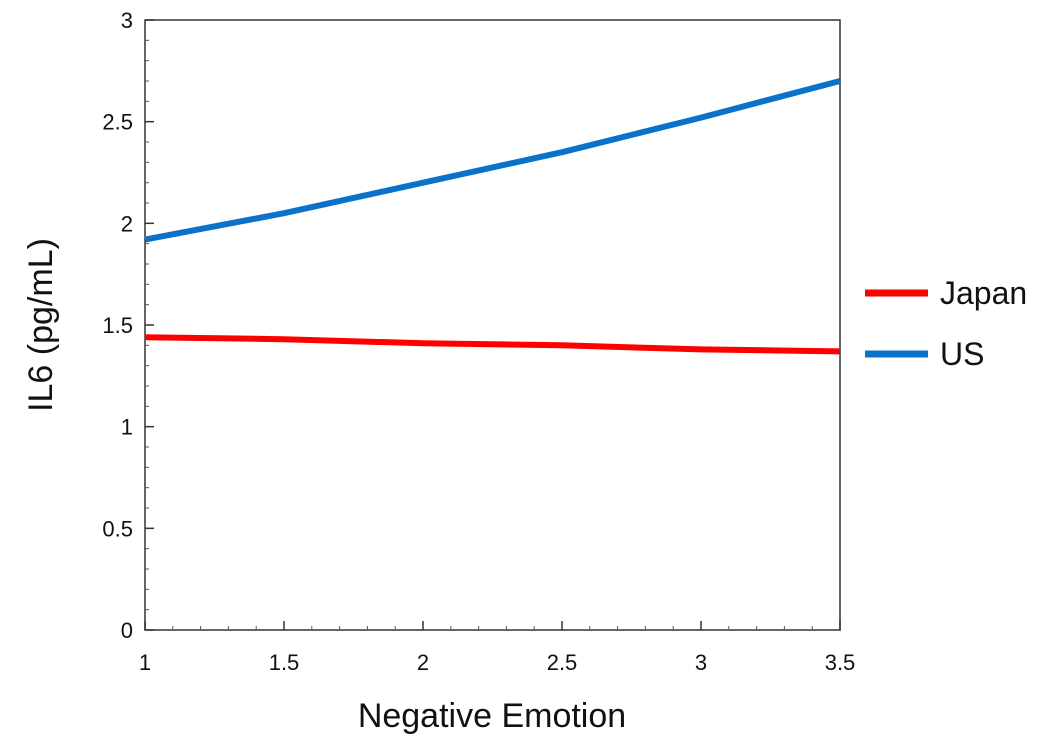 This screenshot has height=741, width=1051. I want to click on x-tick-label: 3, so click(701, 662).